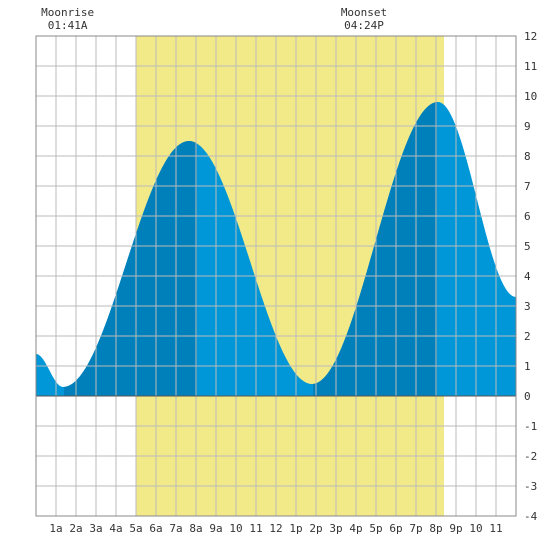 The height and width of the screenshot is (550, 550). What do you see at coordinates (155, 528) in the screenshot?
I see `x-tick-label: 6a` at bounding box center [155, 528].